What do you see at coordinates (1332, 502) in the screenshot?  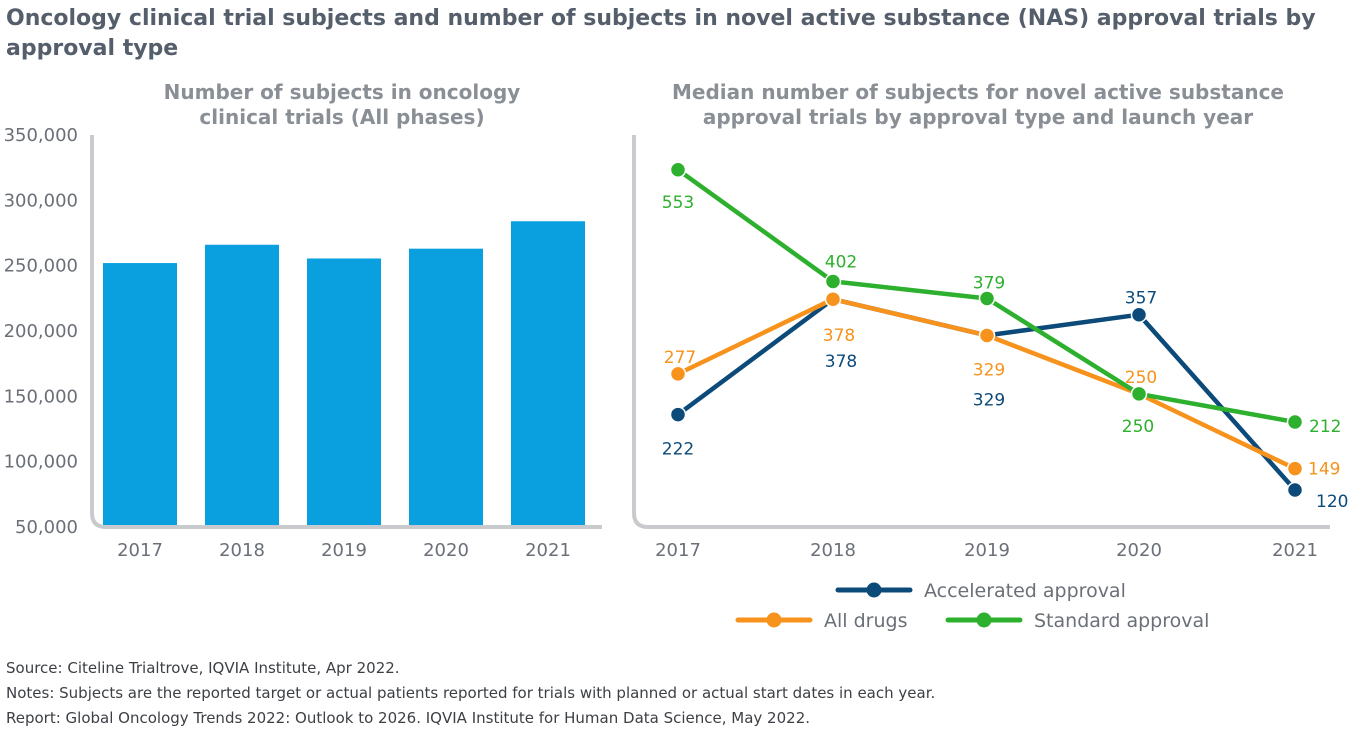 I see `data-label-accelerated-approval-2021: 120` at bounding box center [1332, 502].